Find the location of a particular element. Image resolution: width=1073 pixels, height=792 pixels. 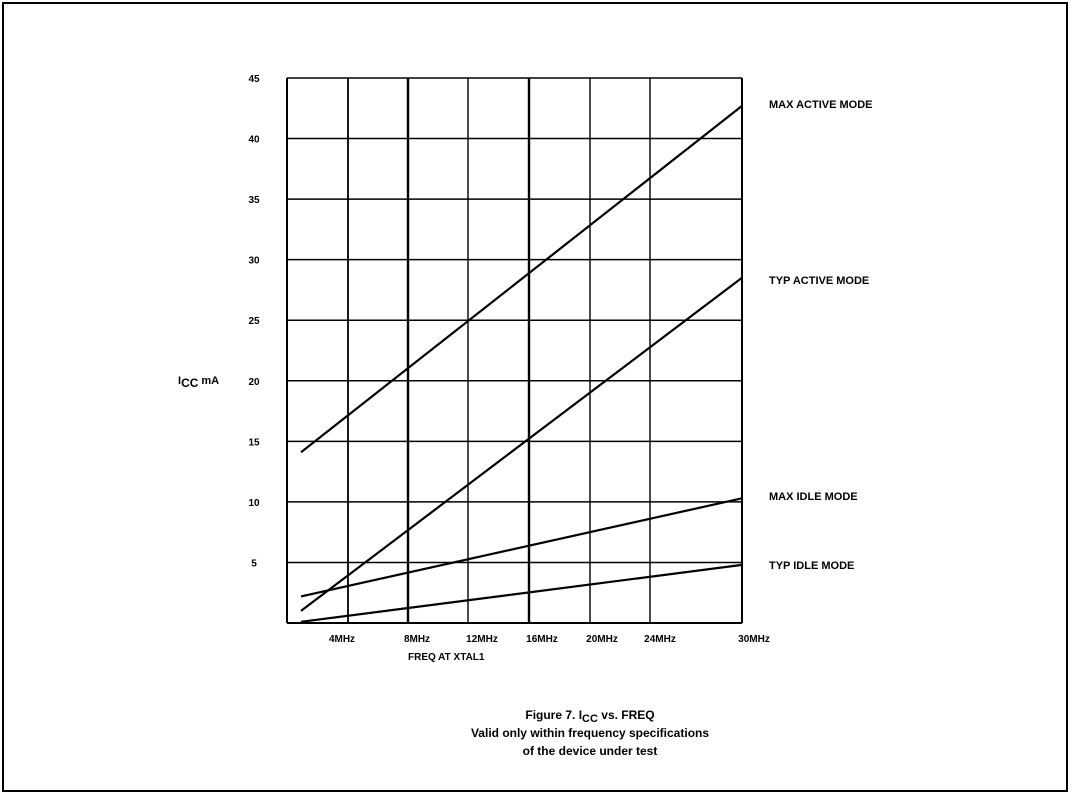

y-axis-label: ICC mA is located at coordinates (199, 381).